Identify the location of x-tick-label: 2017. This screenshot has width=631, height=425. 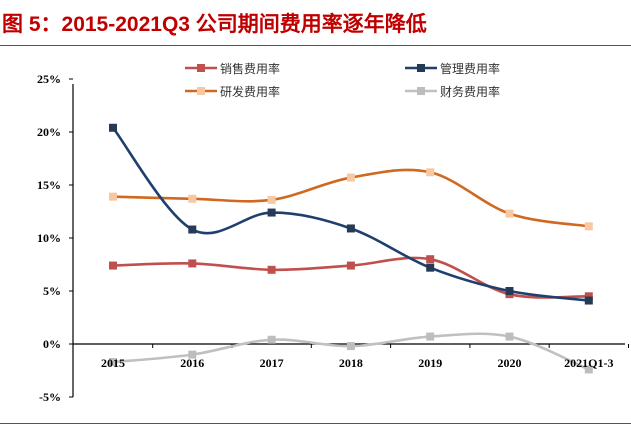
(272, 363).